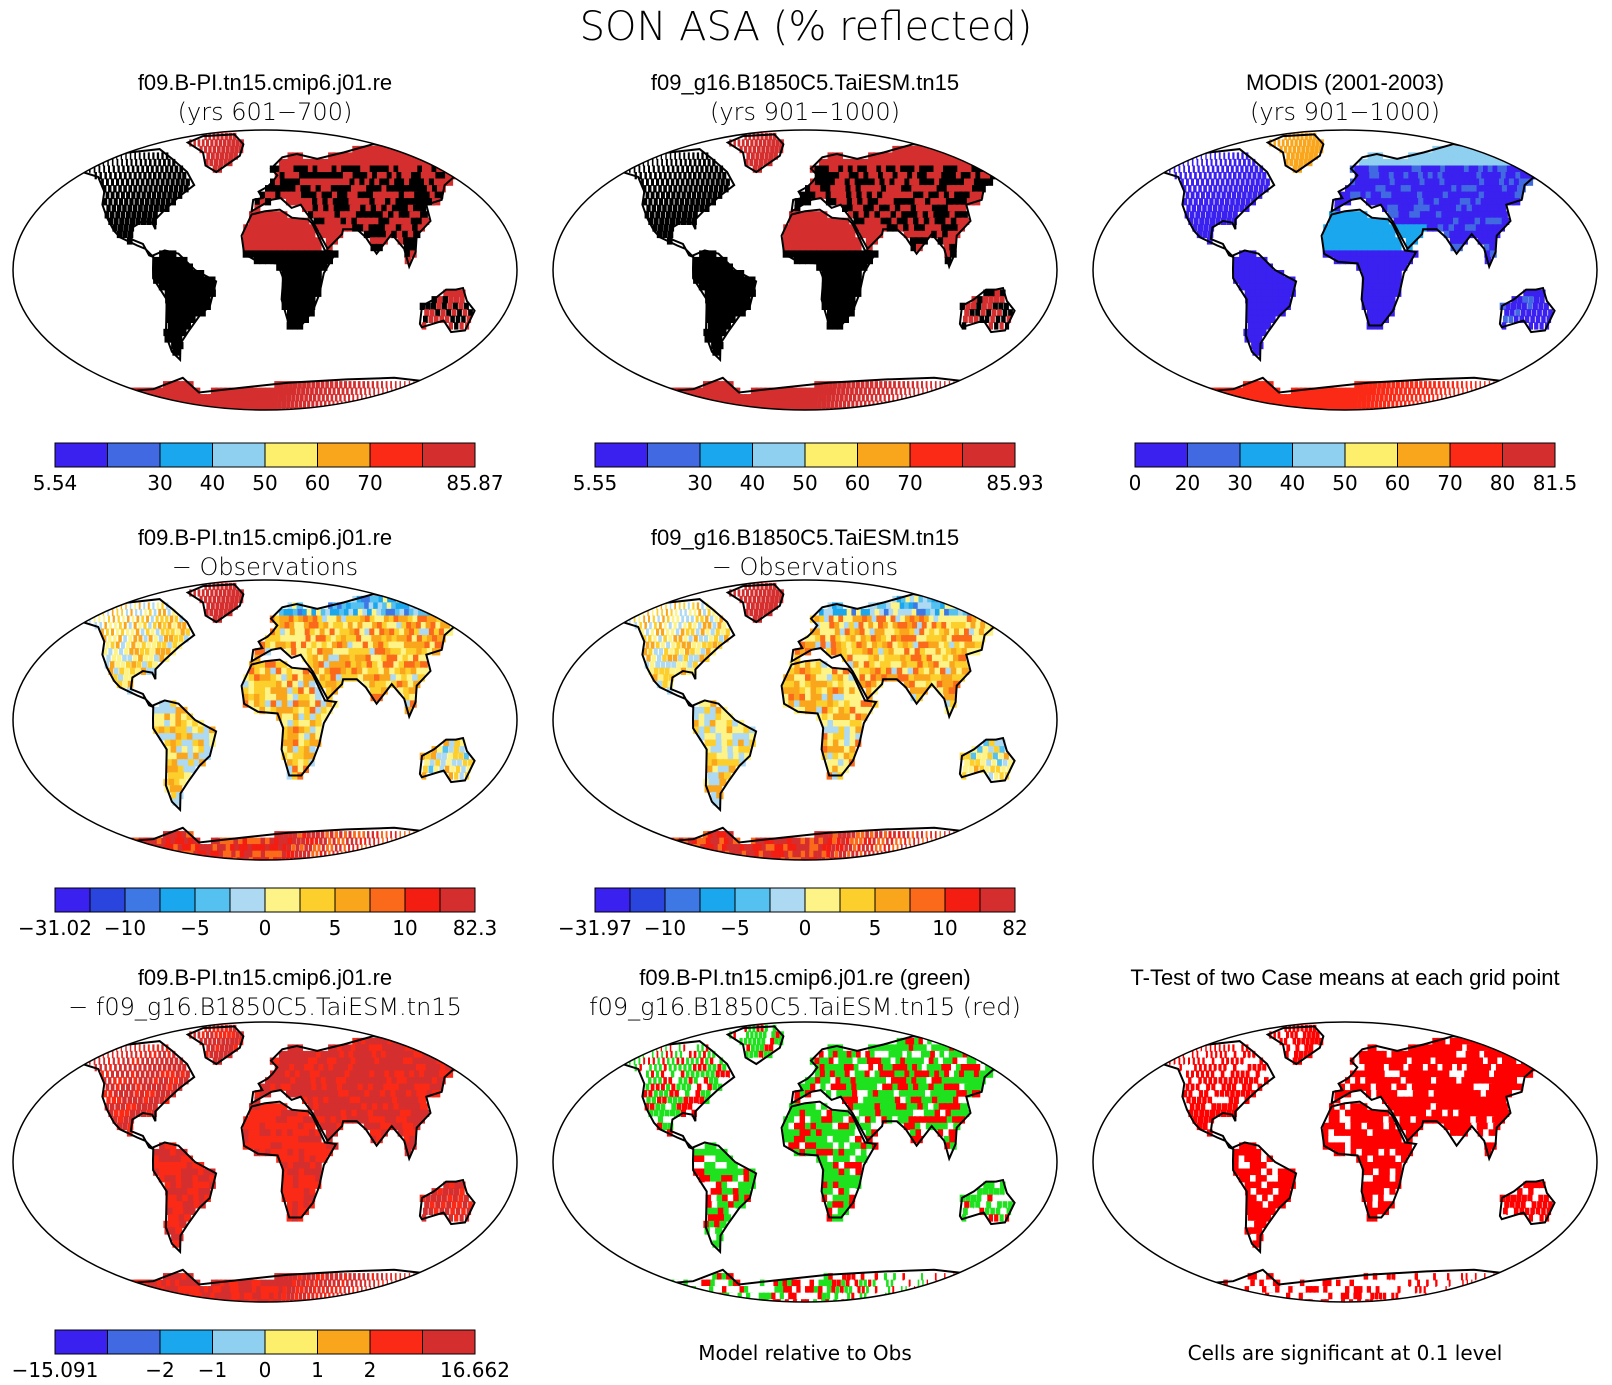  What do you see at coordinates (1349, 271) in the screenshot?
I see `coastlines` at bounding box center [1349, 271].